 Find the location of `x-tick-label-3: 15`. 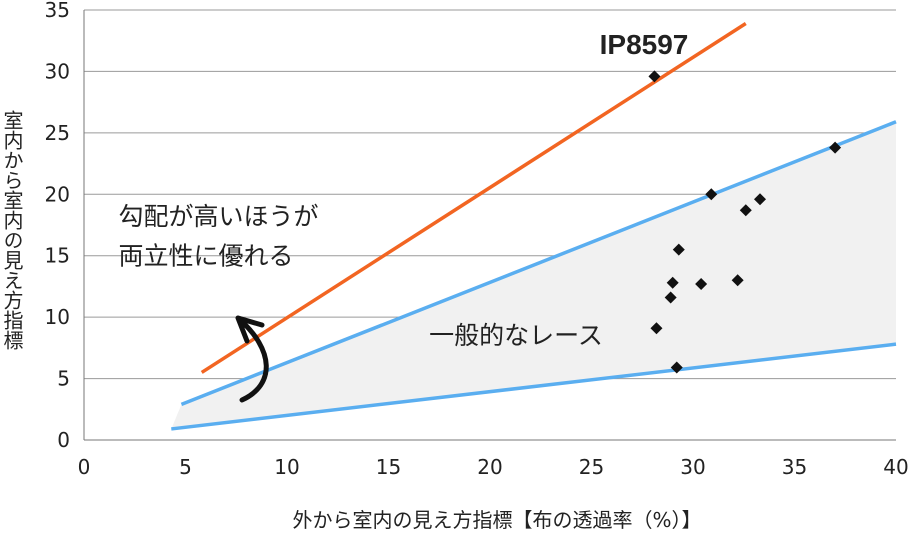

x-tick-label-3: 15 is located at coordinates (388, 467).